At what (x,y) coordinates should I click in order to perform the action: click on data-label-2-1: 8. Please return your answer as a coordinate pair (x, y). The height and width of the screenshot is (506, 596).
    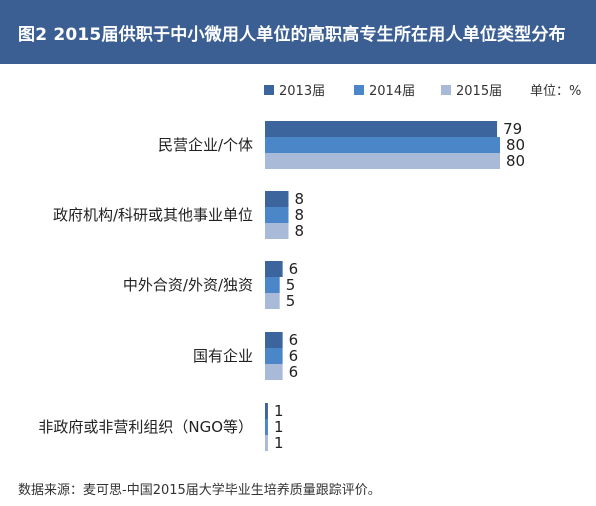
    Looking at the image, I should click on (300, 199).